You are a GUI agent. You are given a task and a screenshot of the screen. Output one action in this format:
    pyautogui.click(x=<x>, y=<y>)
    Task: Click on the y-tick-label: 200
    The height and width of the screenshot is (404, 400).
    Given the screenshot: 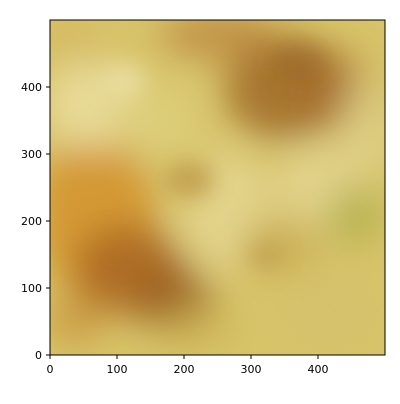 What is the action you would take?
    pyautogui.click(x=31, y=221)
    